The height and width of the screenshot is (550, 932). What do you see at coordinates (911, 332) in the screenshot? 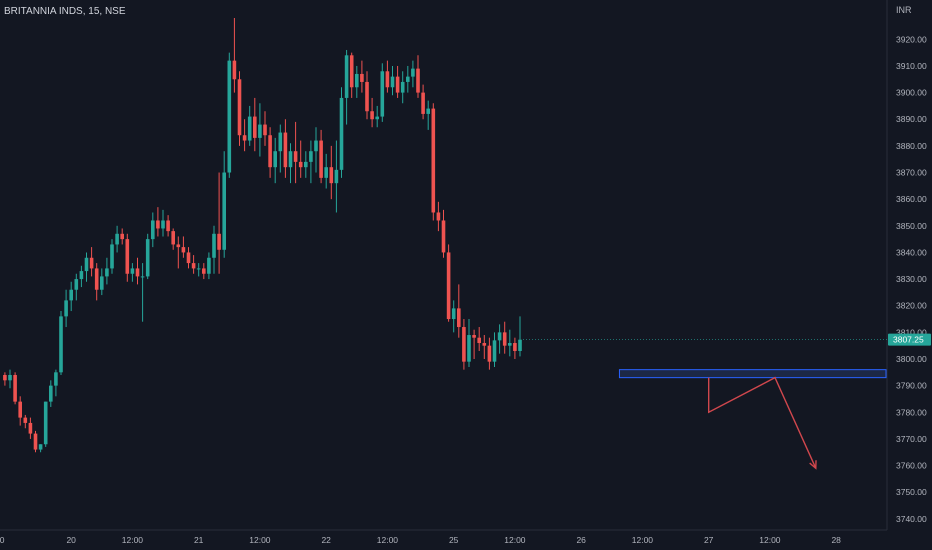
I see `price-tick-label: 3810.00` at bounding box center [911, 332].